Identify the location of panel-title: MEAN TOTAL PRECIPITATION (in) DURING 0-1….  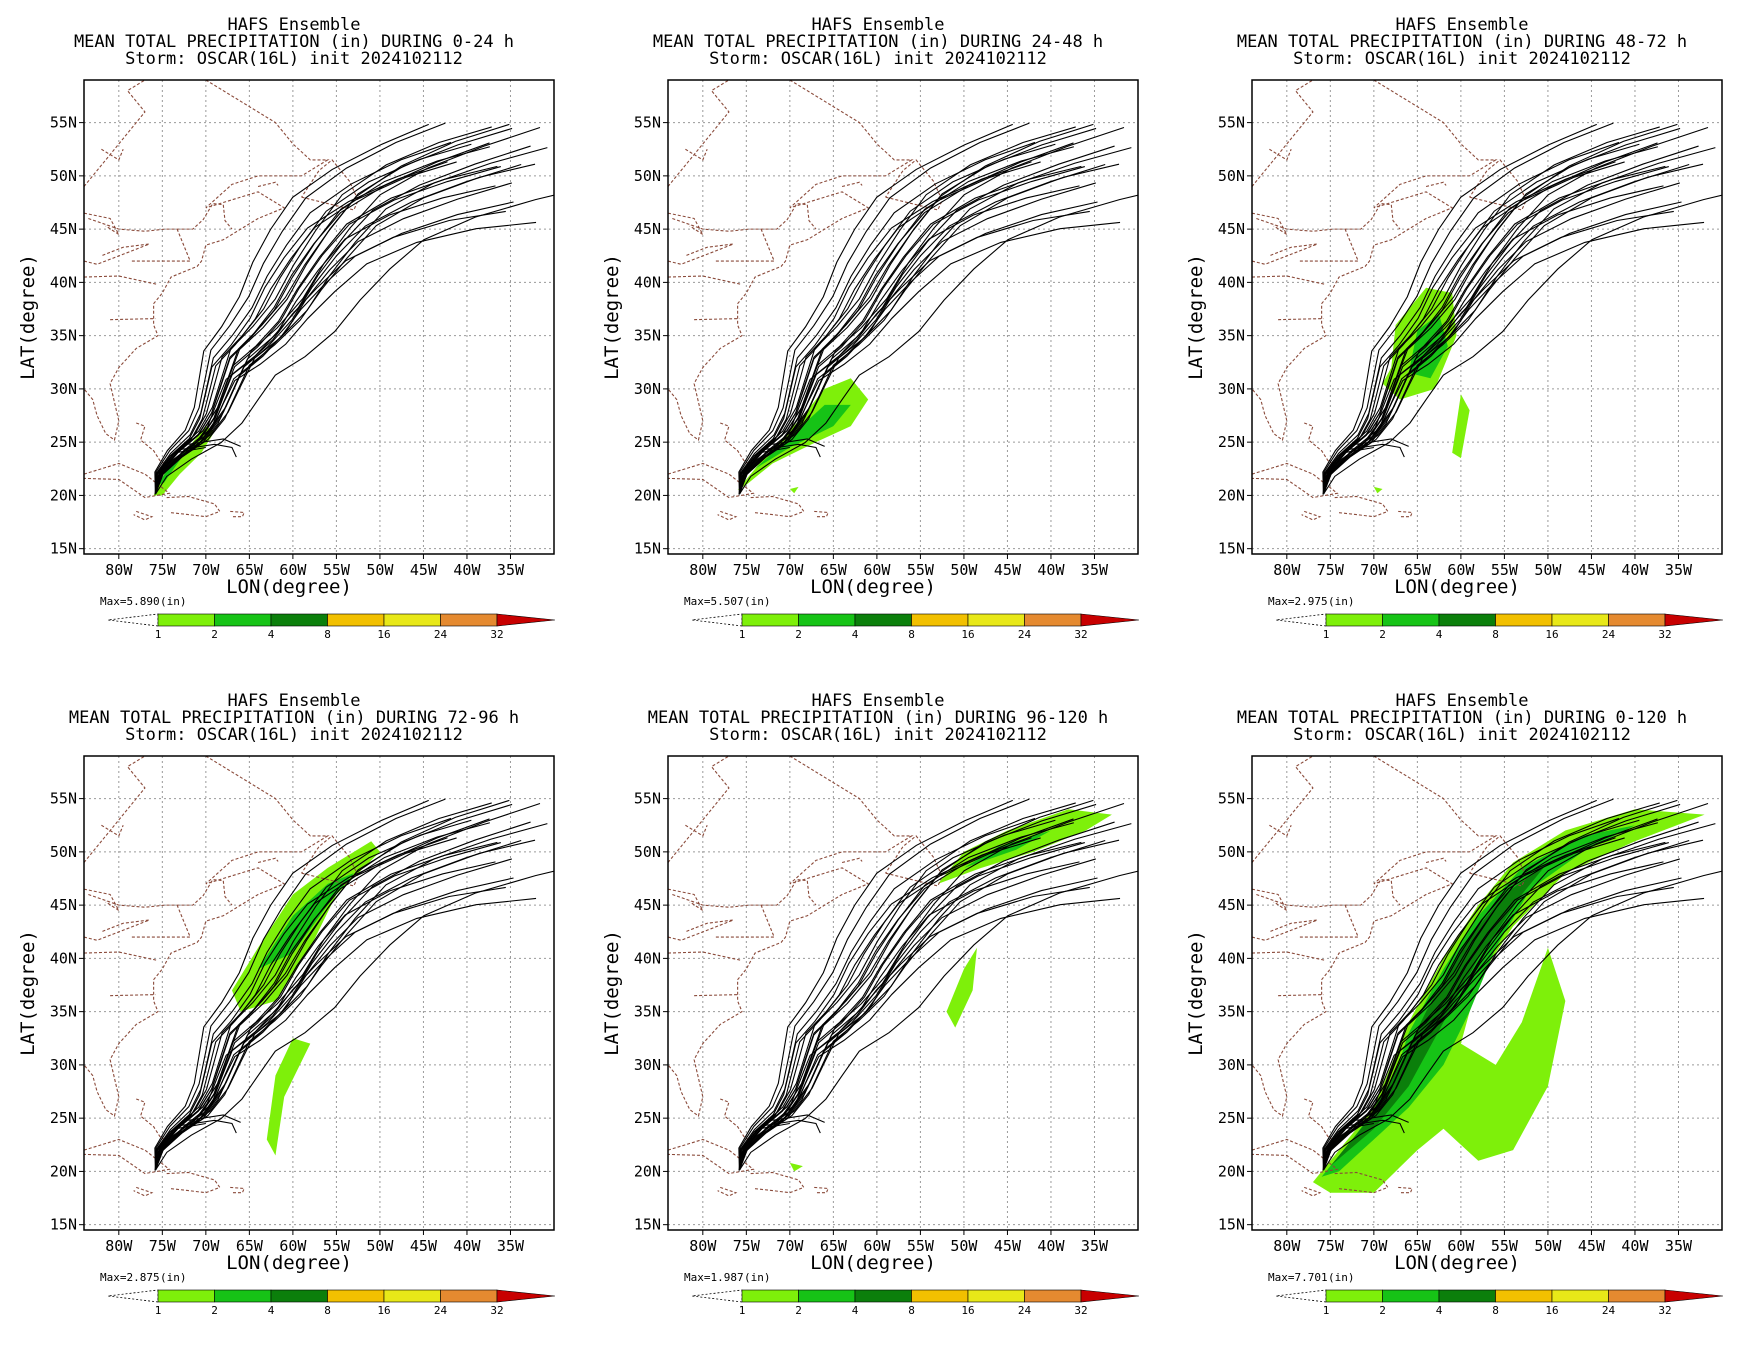
(1462, 718).